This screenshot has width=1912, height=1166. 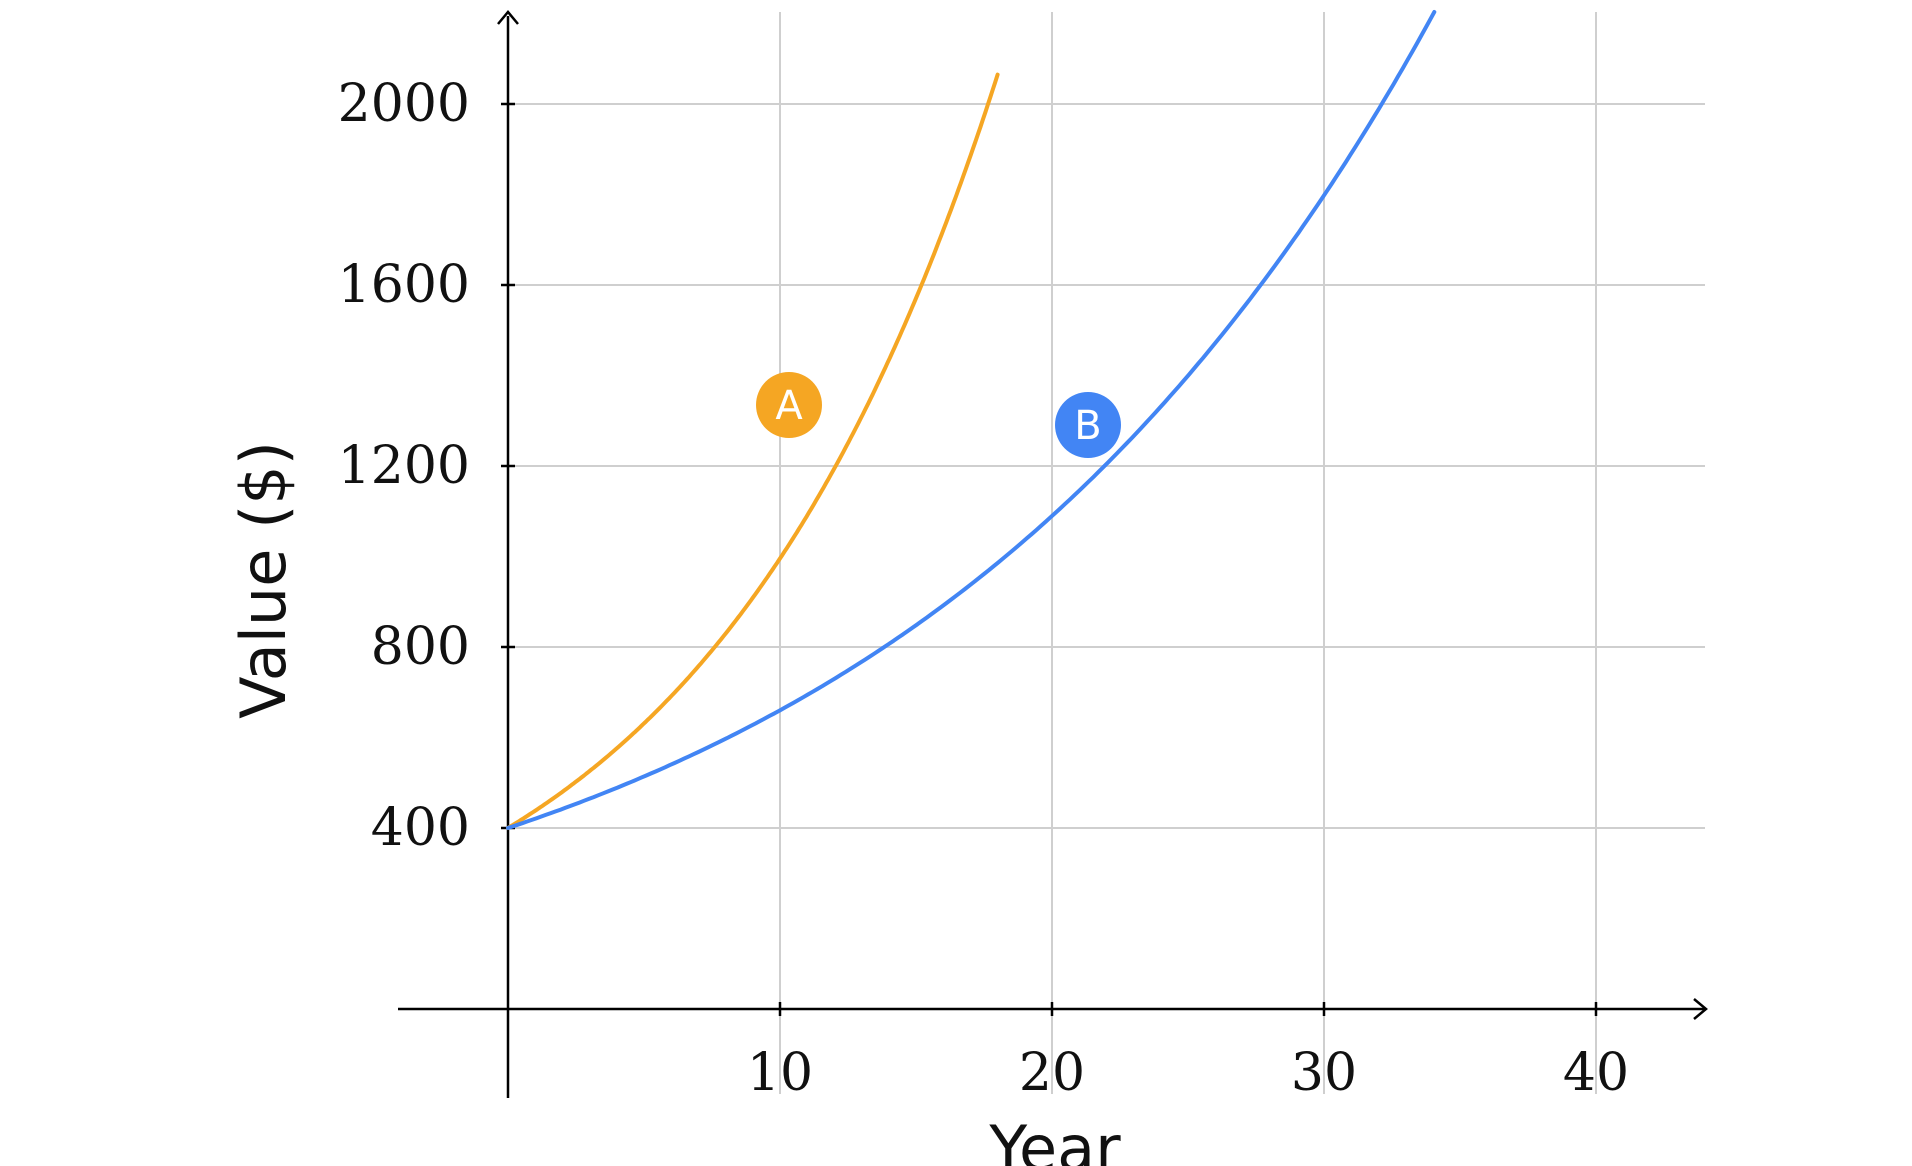 What do you see at coordinates (263, 580) in the screenshot?
I see `y-axis-title: Value ($)` at bounding box center [263, 580].